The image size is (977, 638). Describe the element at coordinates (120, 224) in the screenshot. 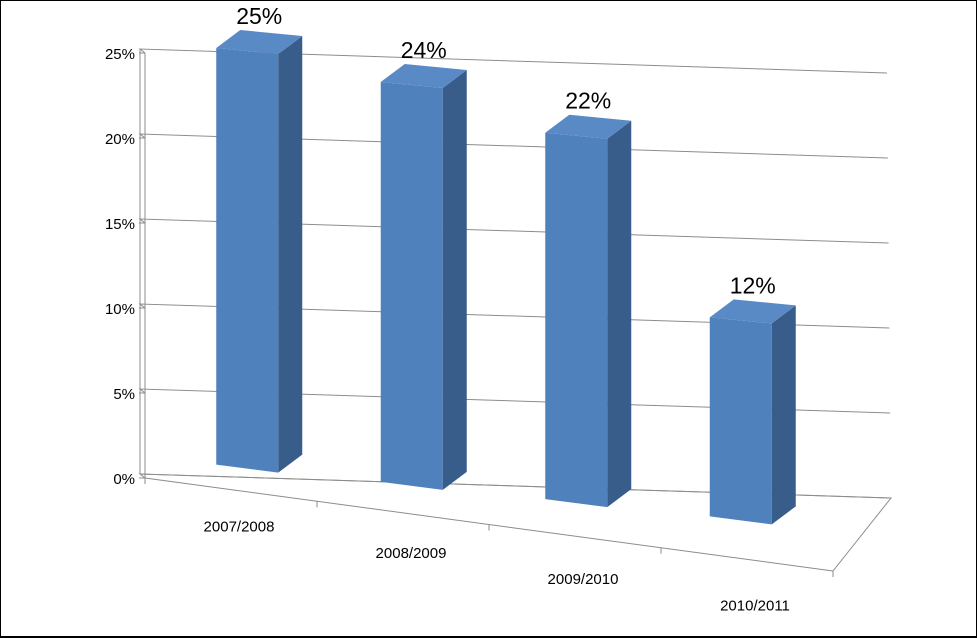

I see `y-tick-label: 15%` at that location.